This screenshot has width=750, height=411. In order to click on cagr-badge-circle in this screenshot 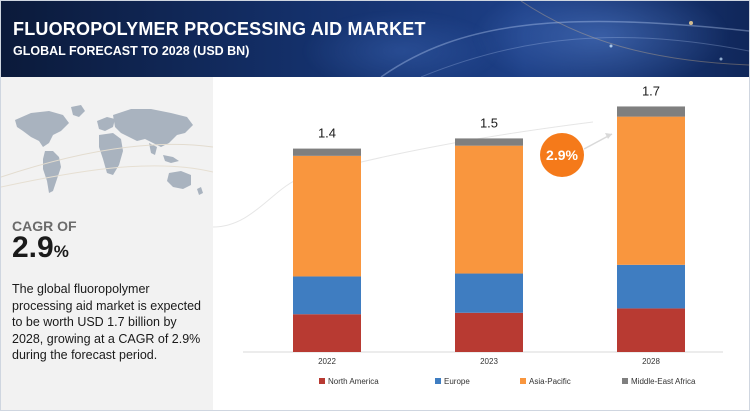, I will do `click(562, 155)`.